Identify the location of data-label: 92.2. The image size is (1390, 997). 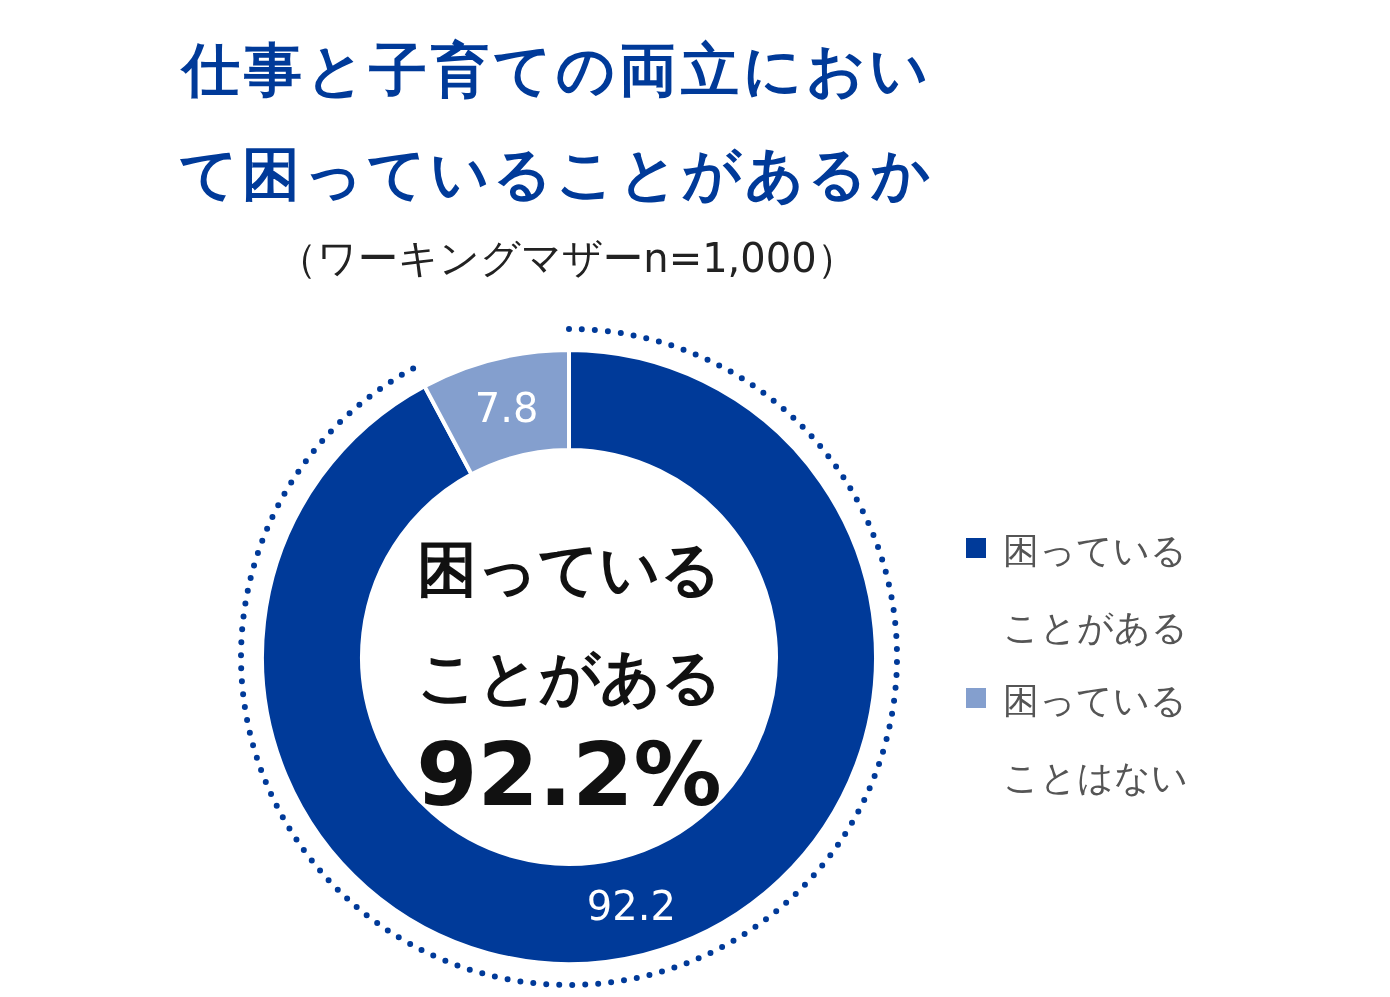
(631, 906).